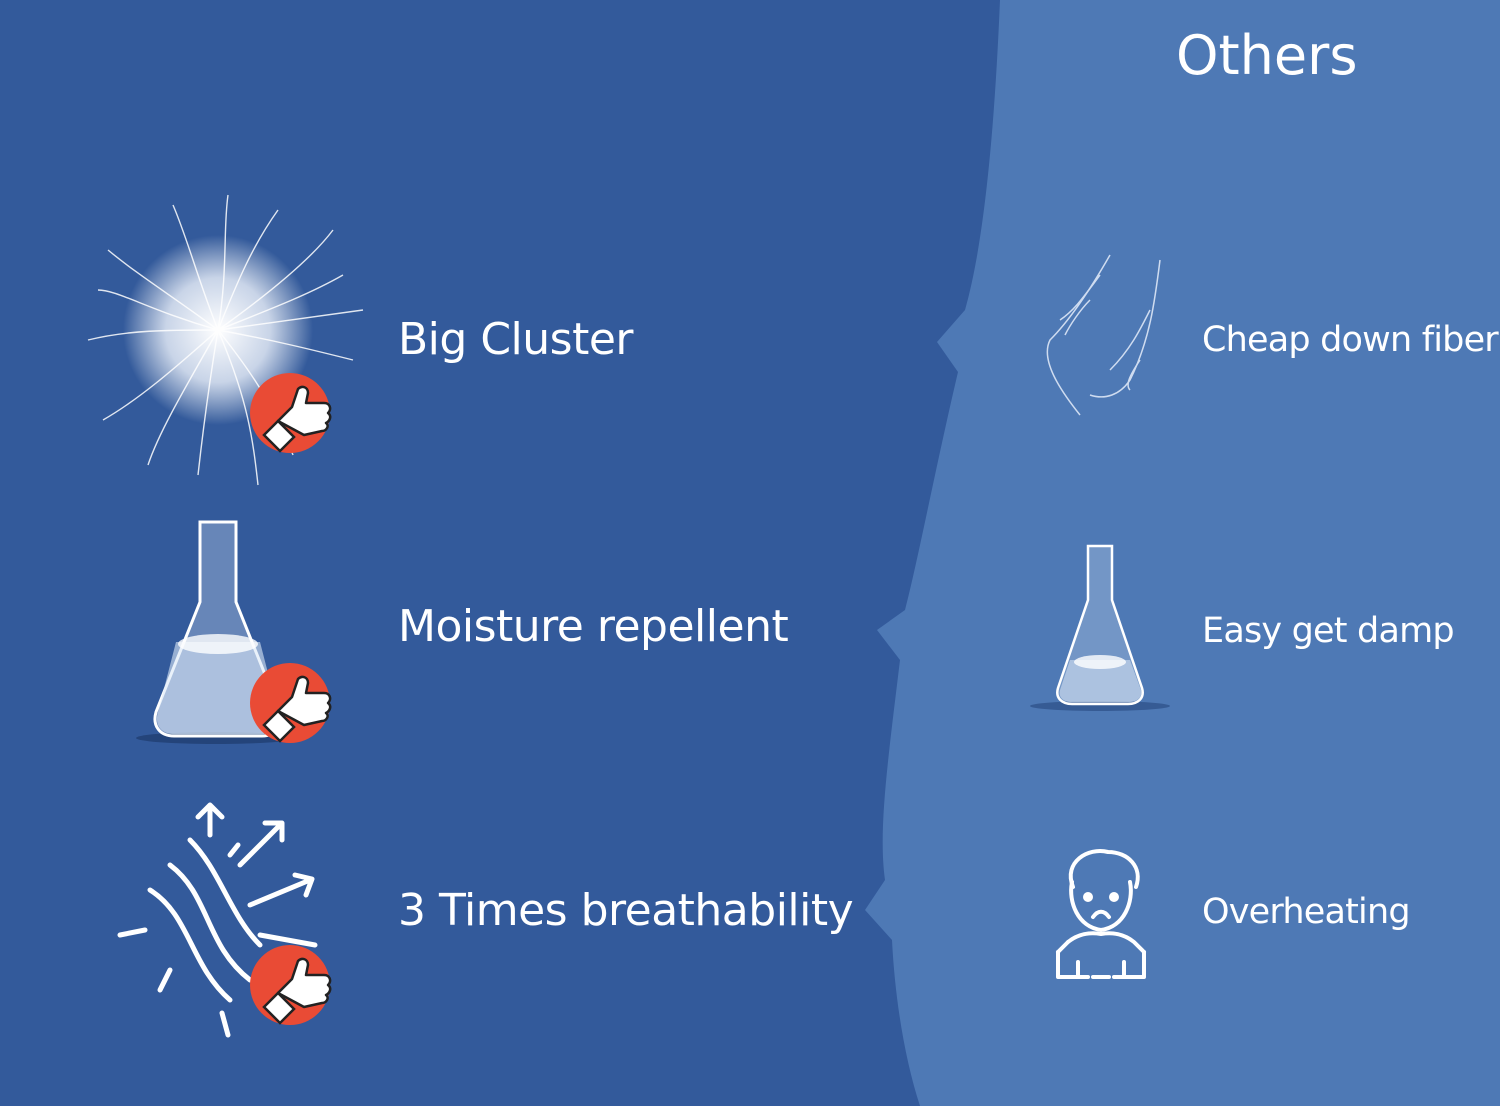 The image size is (1500, 1106). Describe the element at coordinates (1267, 55) in the screenshot. I see `others-title: Others` at that location.